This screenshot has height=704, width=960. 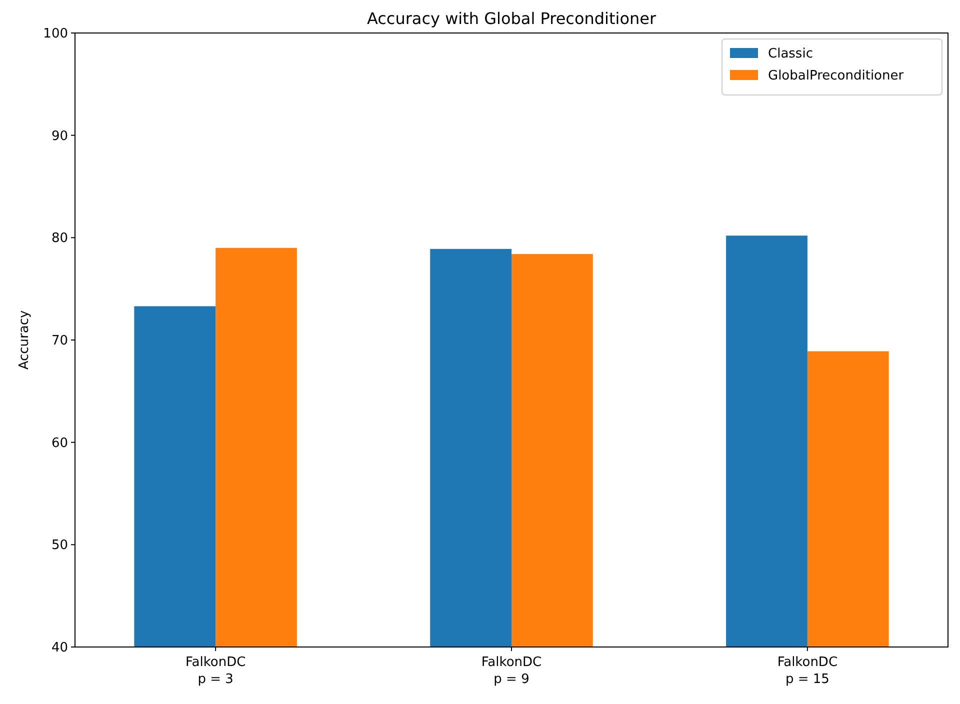 I want to click on y-axis-title: Accuracy, so click(x=24, y=340).